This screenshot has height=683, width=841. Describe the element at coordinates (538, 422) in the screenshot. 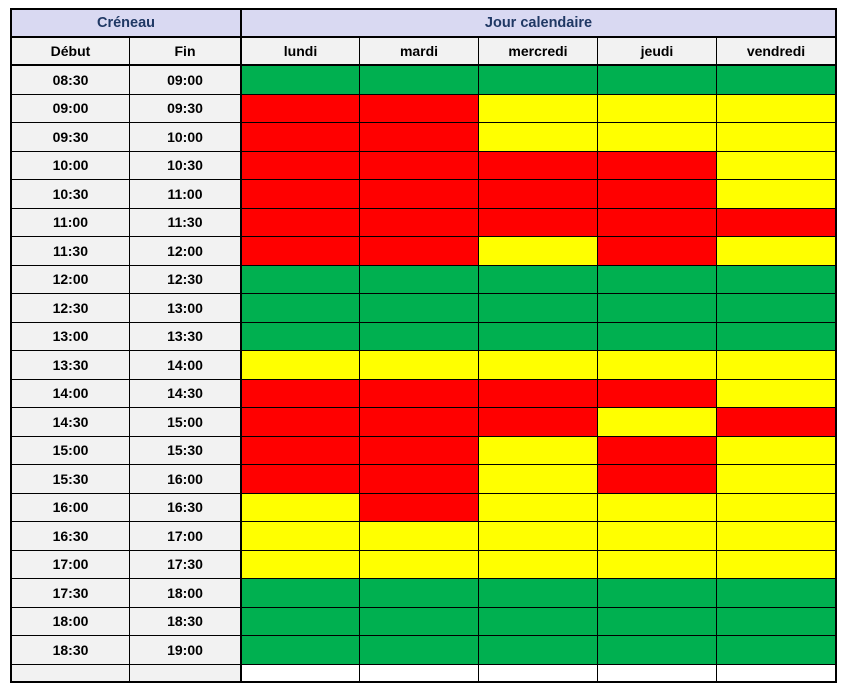

I see `slot-cell-mercredi-14:30` at that location.